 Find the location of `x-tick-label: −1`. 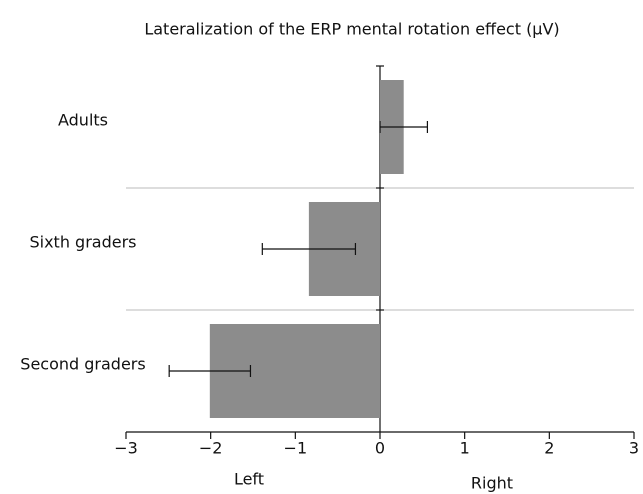

x-tick-label: −1 is located at coordinates (296, 448).